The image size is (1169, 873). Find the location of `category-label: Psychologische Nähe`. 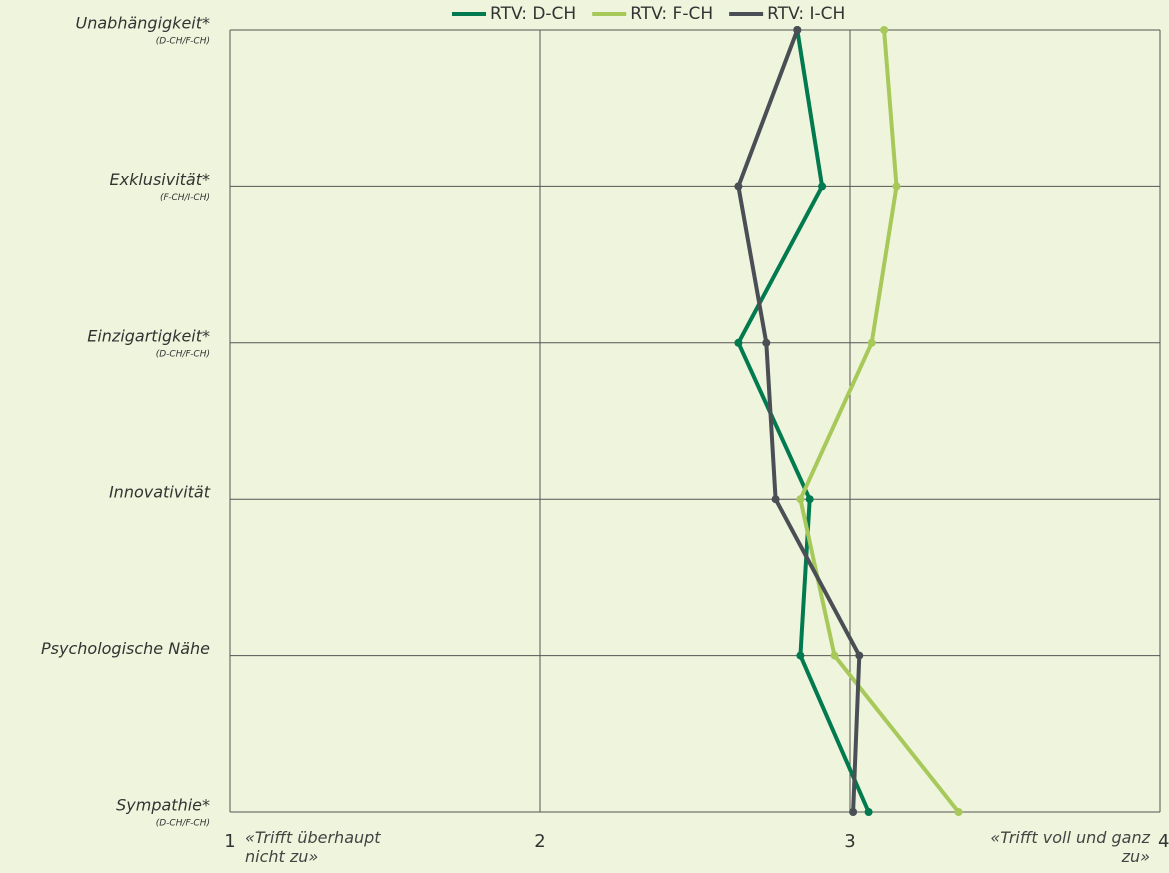

category-label: Psychologische Nähe is located at coordinates (125, 648).